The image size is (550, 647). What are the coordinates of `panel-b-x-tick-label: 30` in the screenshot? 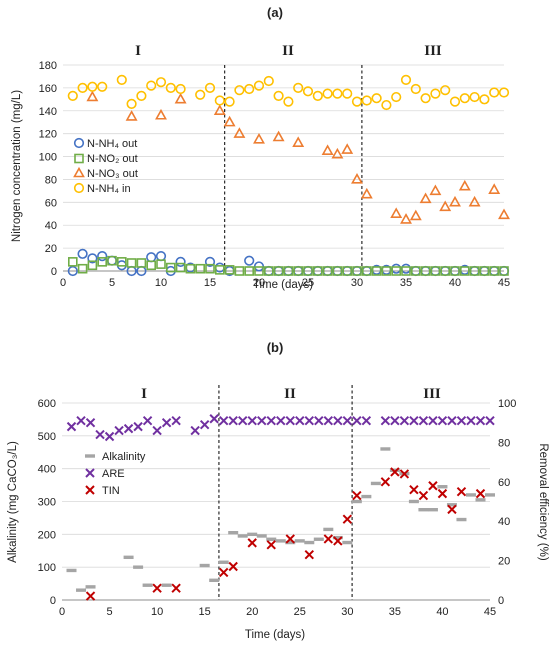 It's located at (347, 612).